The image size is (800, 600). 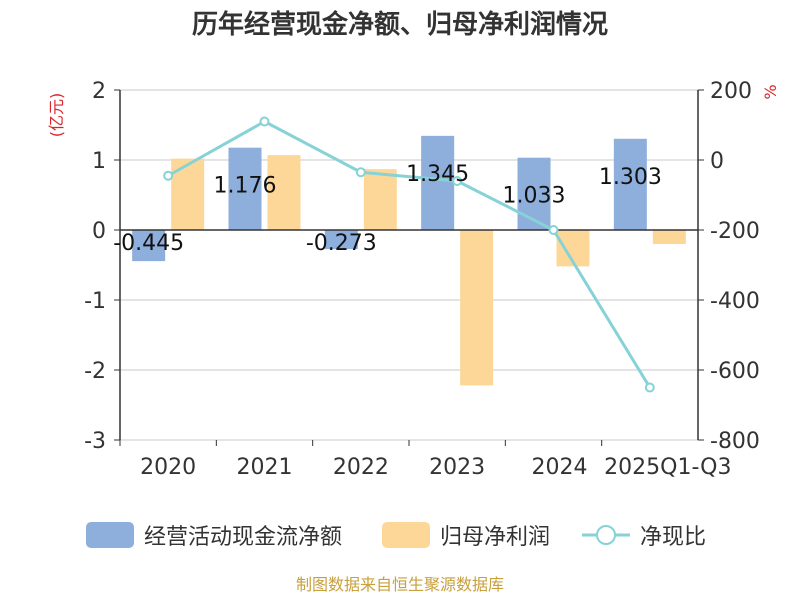 I want to click on x-tick-label: 2024, so click(x=560, y=467).